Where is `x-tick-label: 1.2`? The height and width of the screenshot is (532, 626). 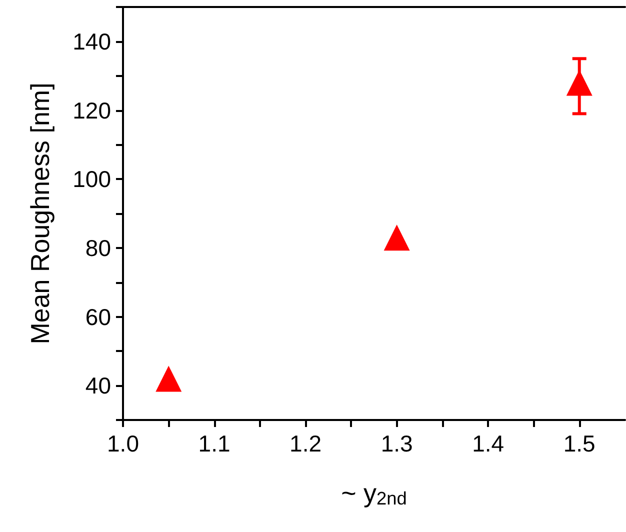 x-tick-label: 1.2 is located at coordinates (306, 443).